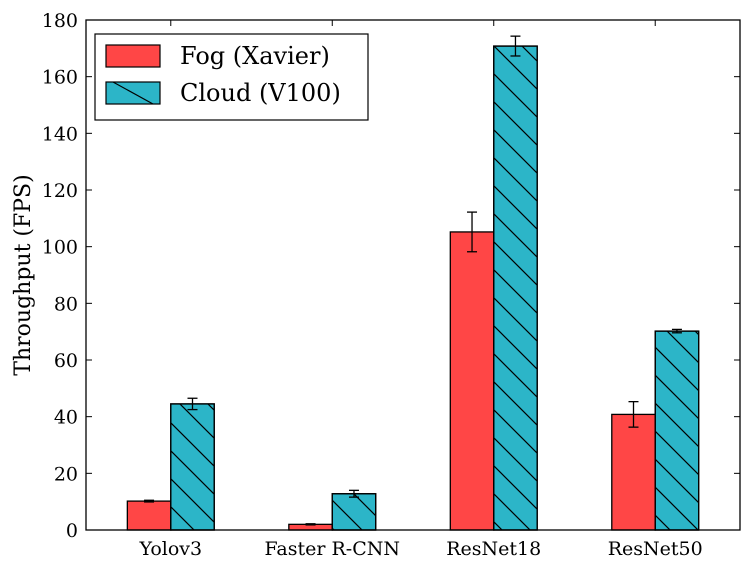 Image resolution: width=748 pixels, height=566 pixels. Describe the element at coordinates (633, 472) in the screenshot. I see `bar-fog-xavier-resnet50` at that location.